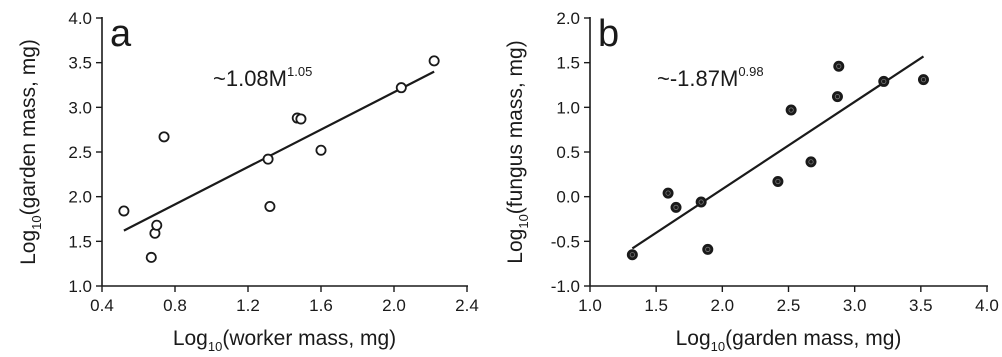  What do you see at coordinates (102, 305) in the screenshot?
I see `x-tick-label: 0.4` at bounding box center [102, 305].